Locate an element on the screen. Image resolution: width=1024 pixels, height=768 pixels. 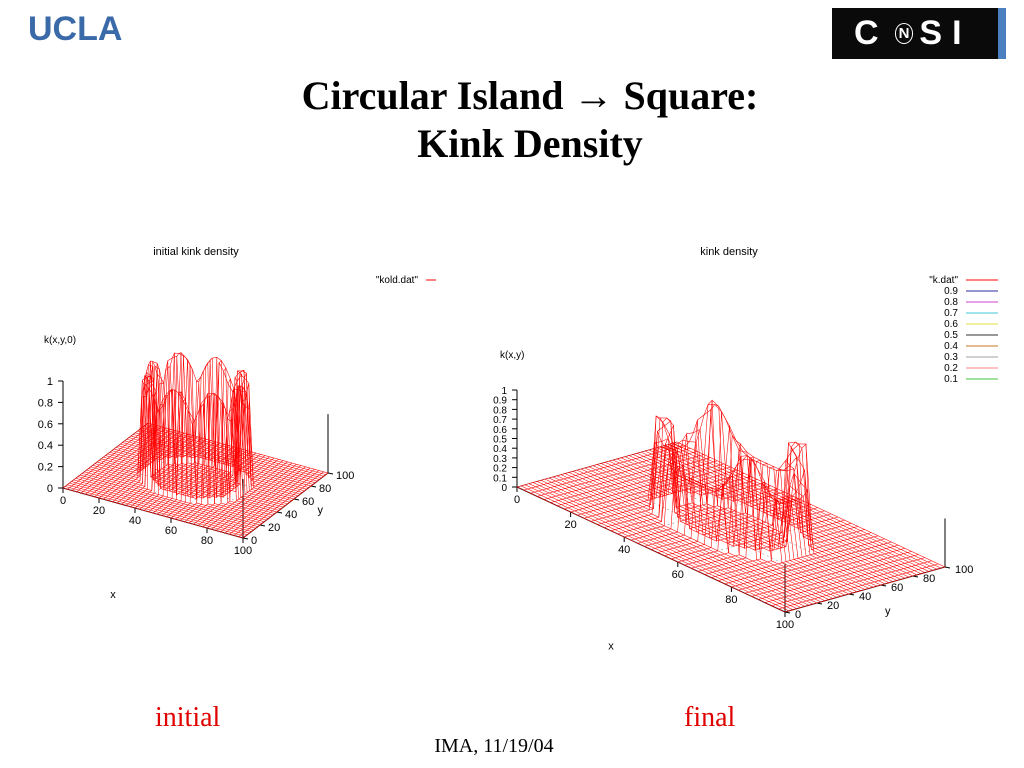
y-tick-label-0-0: 0 is located at coordinates (254, 541).